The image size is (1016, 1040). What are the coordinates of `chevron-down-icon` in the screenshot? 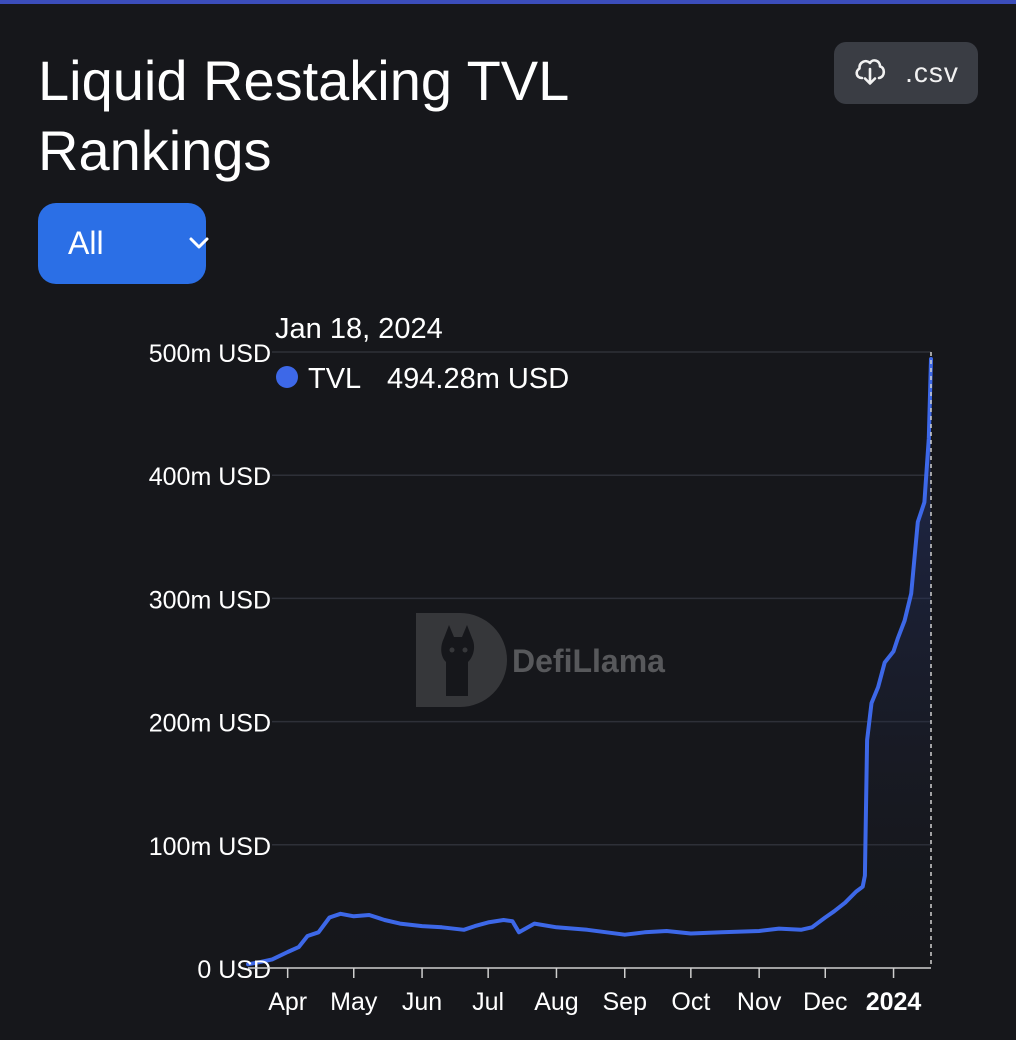 It's located at (199, 245).